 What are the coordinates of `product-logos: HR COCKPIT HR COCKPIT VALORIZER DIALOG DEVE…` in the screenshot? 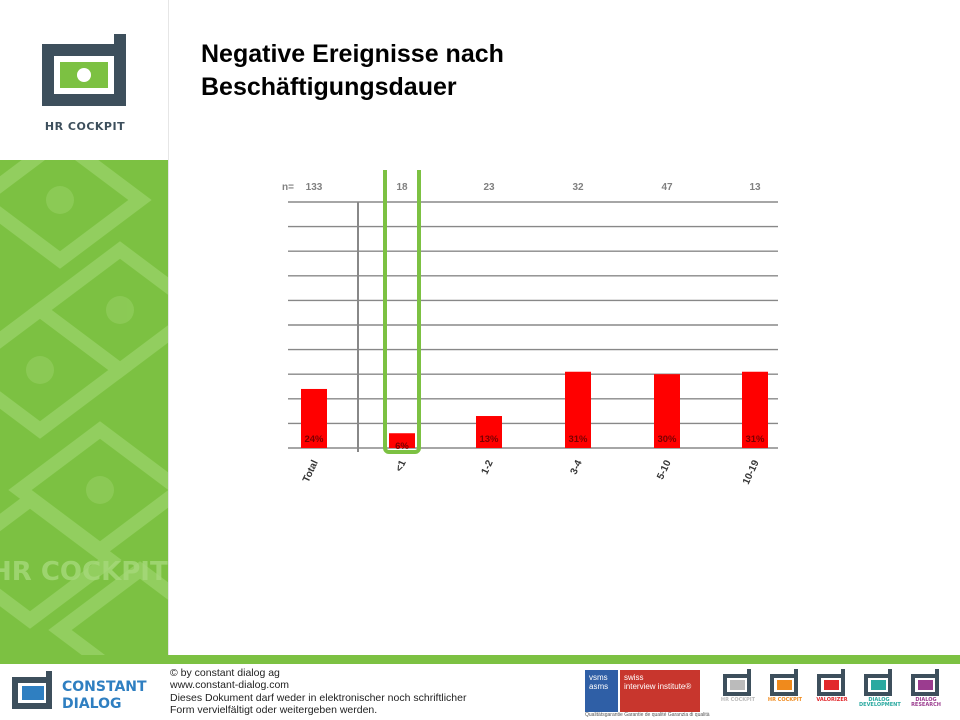 It's located at (838, 693).